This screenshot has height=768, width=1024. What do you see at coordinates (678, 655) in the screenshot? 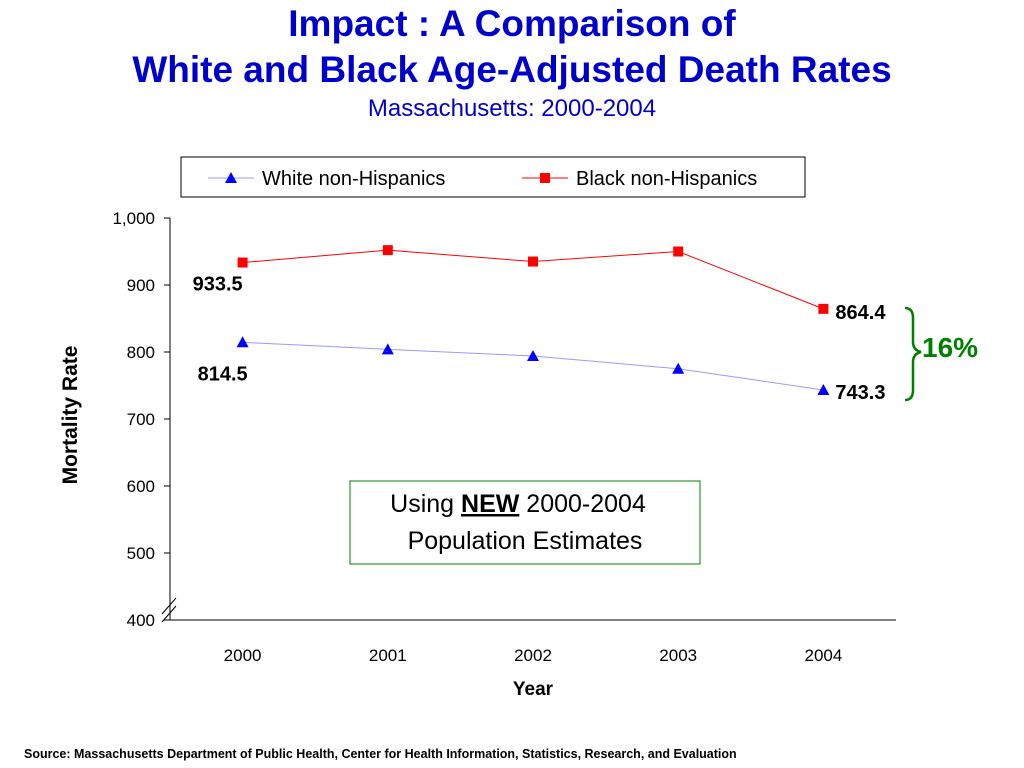
I see `x-tick-label: 2003` at bounding box center [678, 655].